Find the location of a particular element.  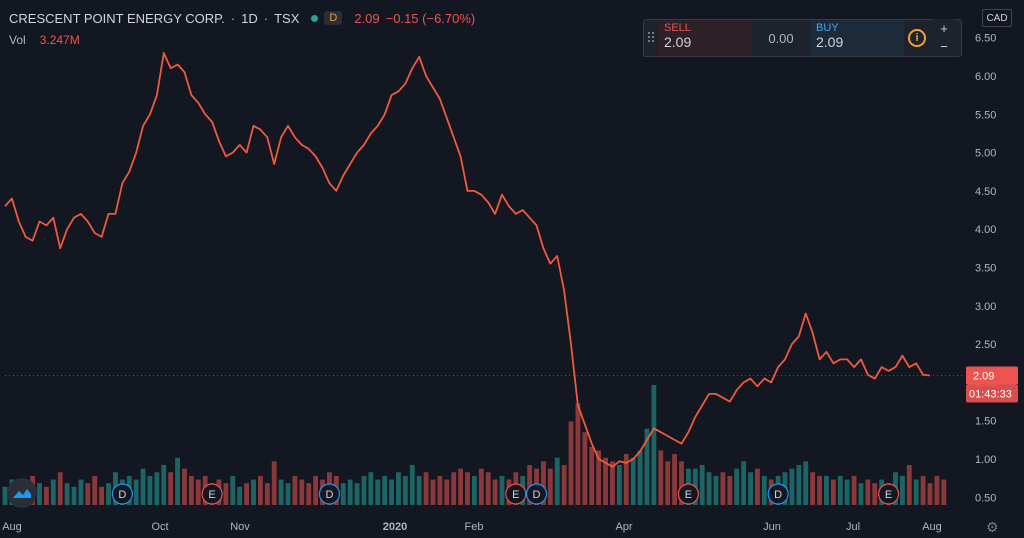

buy-label: BUY is located at coordinates (827, 28).